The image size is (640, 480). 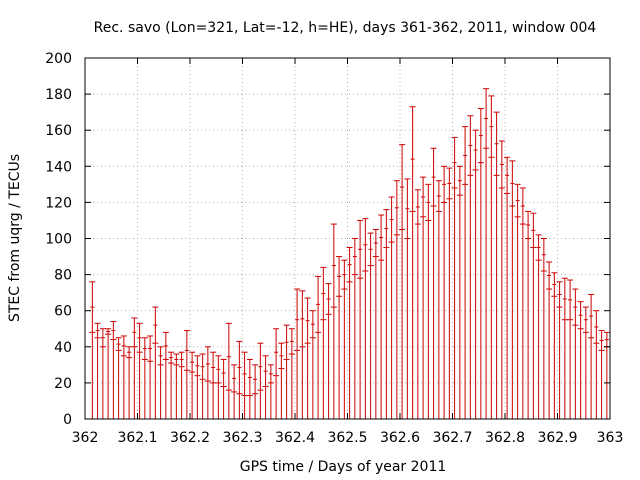 I want to click on x-tick-label: 362.4, so click(x=295, y=438).